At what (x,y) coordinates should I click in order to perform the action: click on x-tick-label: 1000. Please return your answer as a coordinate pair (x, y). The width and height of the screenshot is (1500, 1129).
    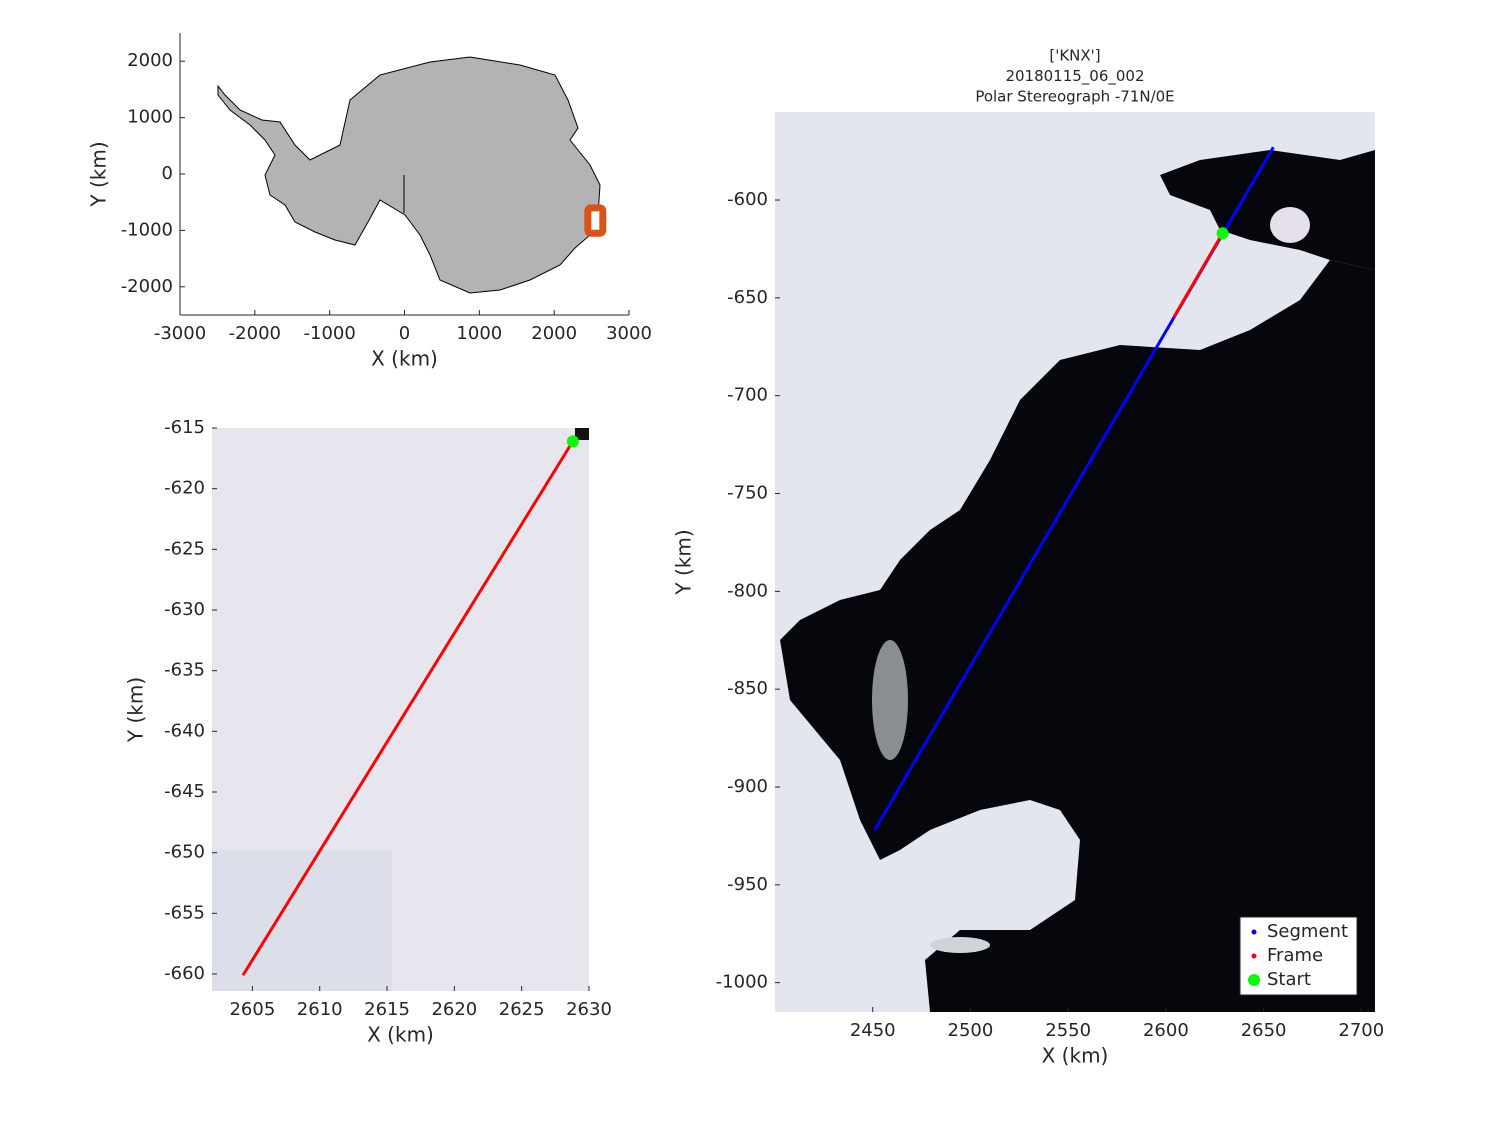
    Looking at the image, I should click on (479, 333).